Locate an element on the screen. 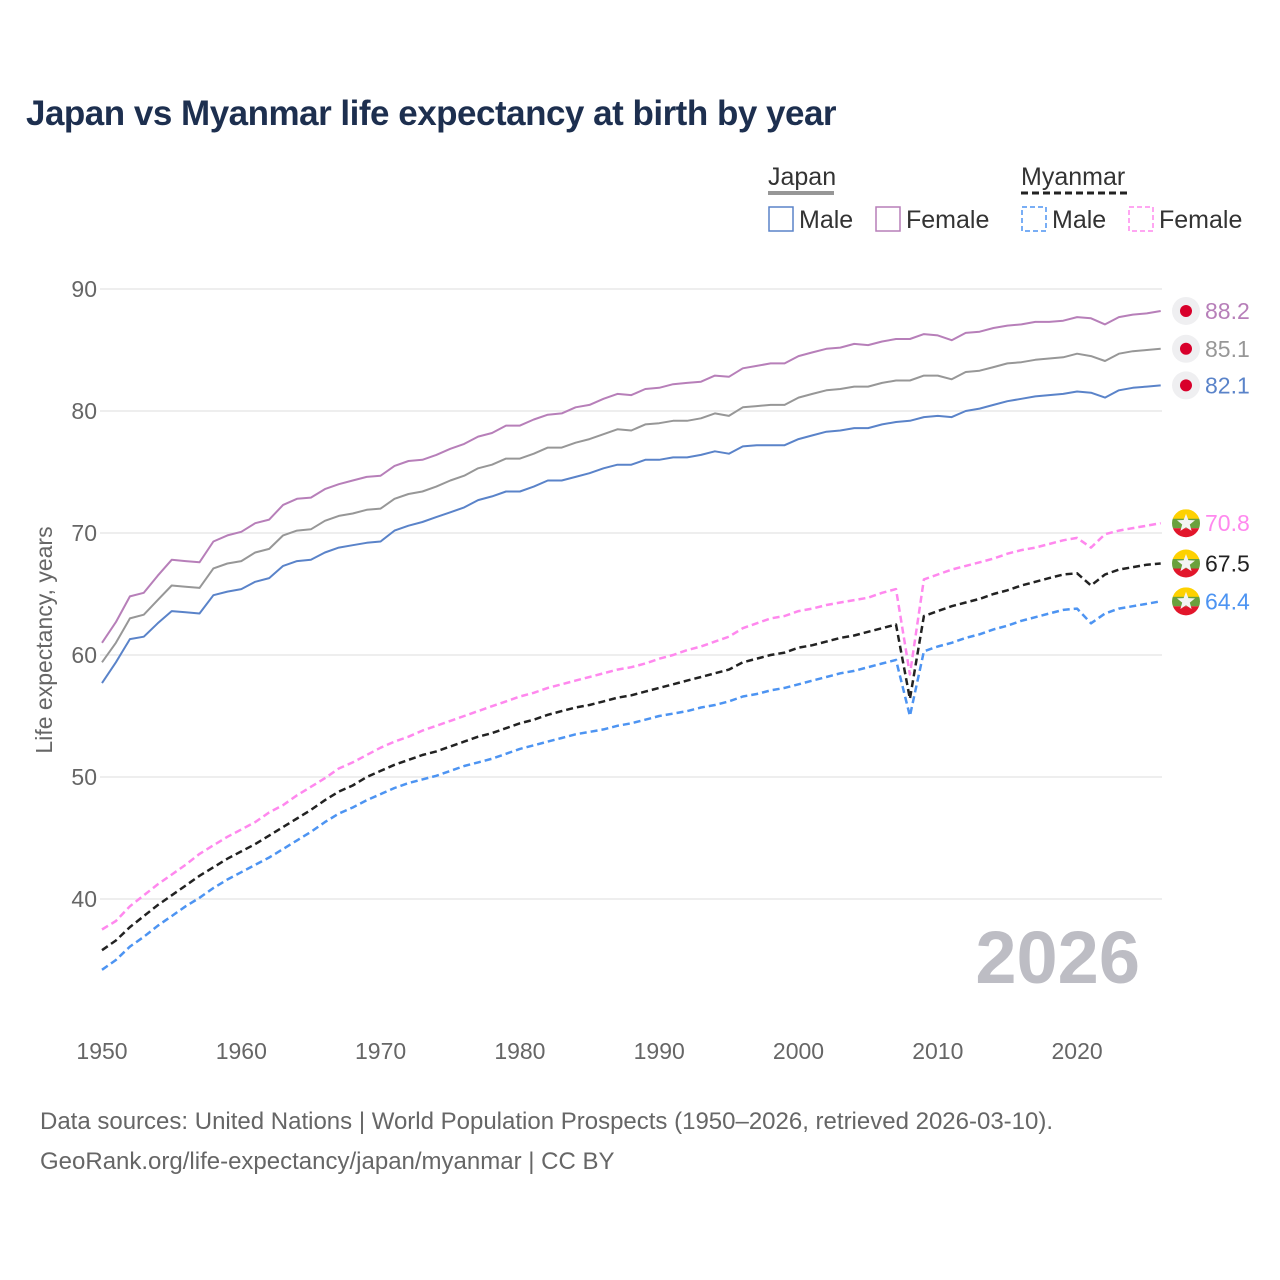  y-tick-label: 80 is located at coordinates (84, 411).